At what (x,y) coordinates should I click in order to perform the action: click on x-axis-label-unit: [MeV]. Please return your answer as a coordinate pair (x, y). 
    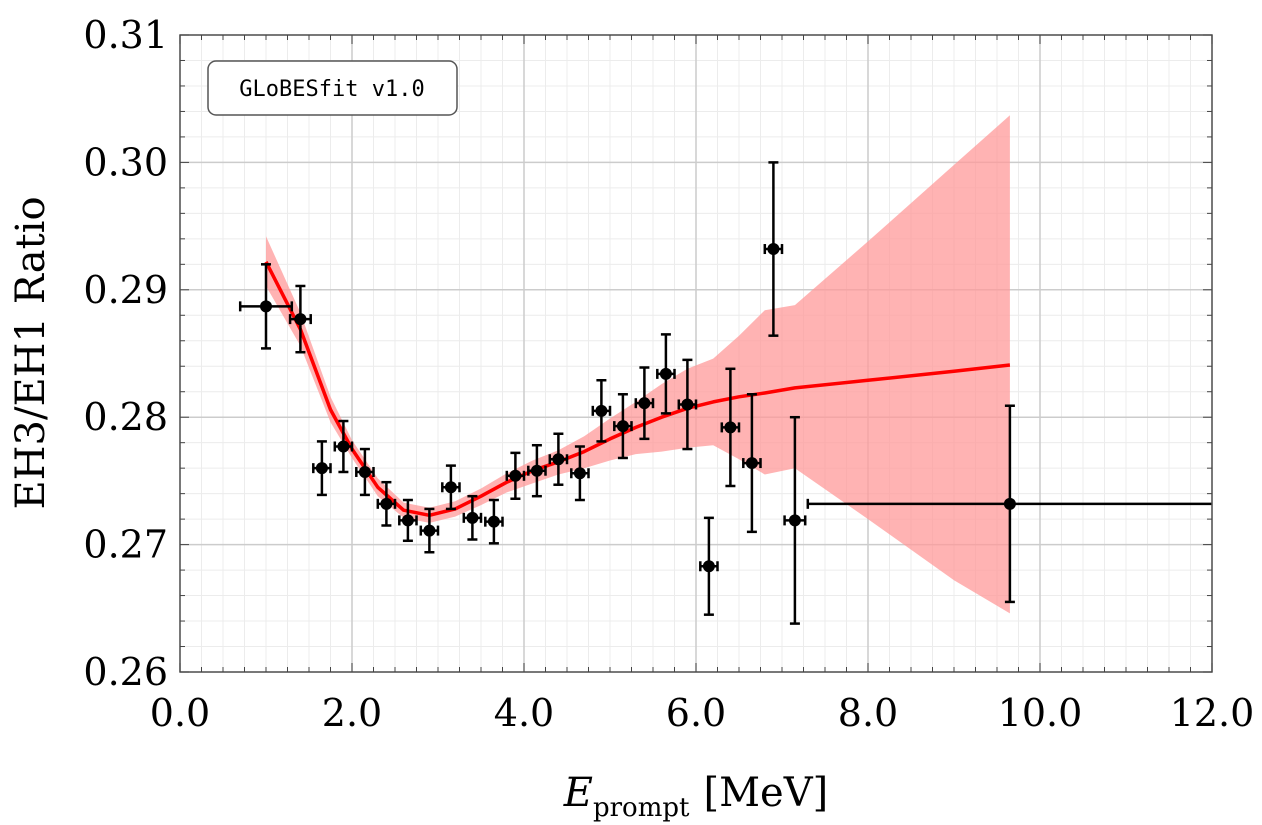
    Looking at the image, I should click on (765, 793).